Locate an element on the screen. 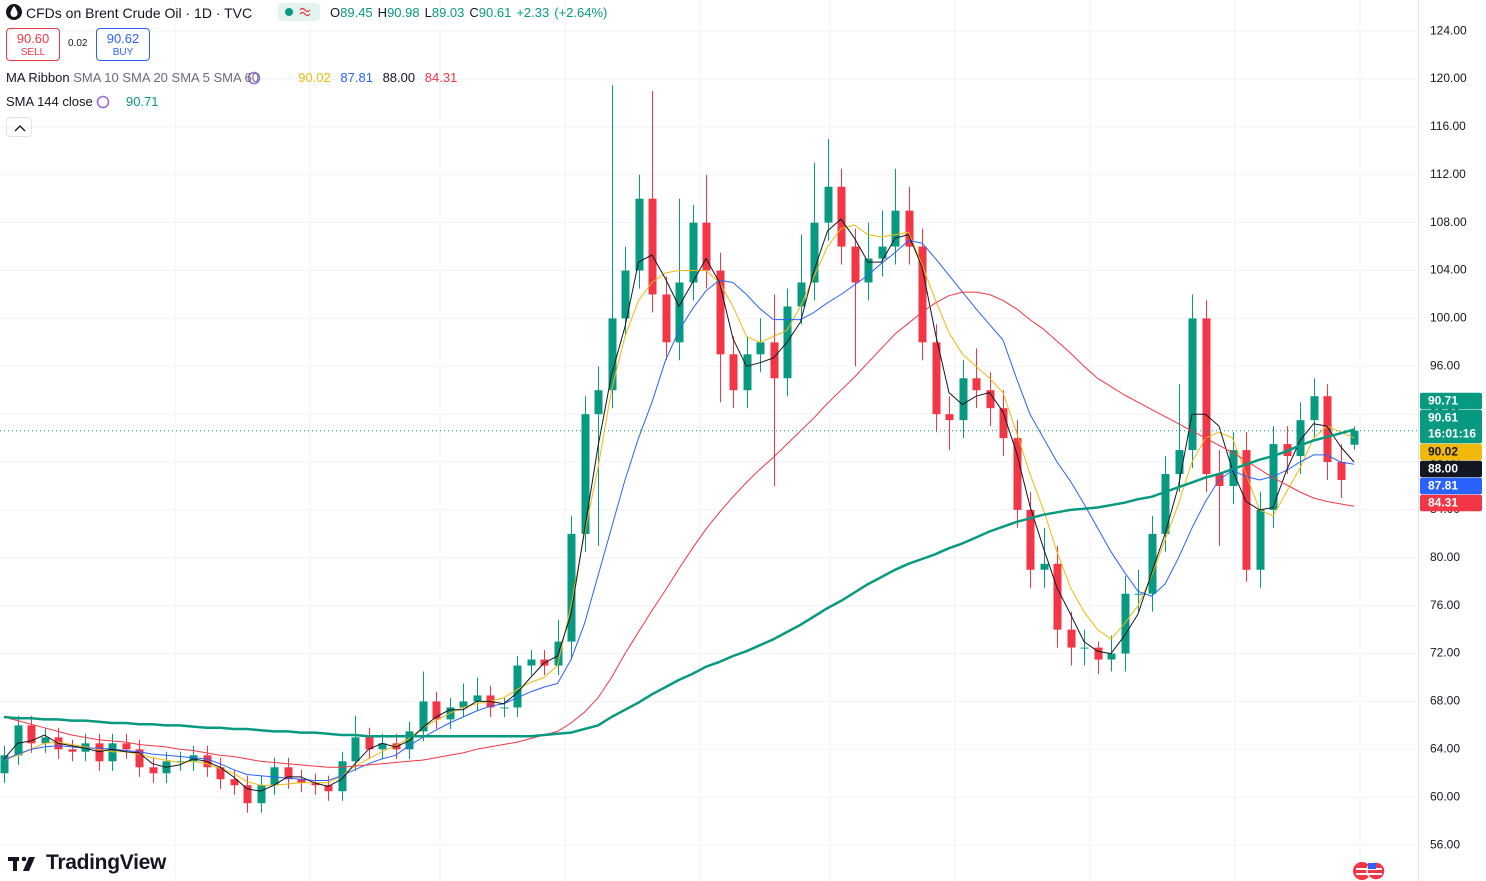 This screenshot has height=881, width=1486. price-tag: 84.31 is located at coordinates (1451, 503).